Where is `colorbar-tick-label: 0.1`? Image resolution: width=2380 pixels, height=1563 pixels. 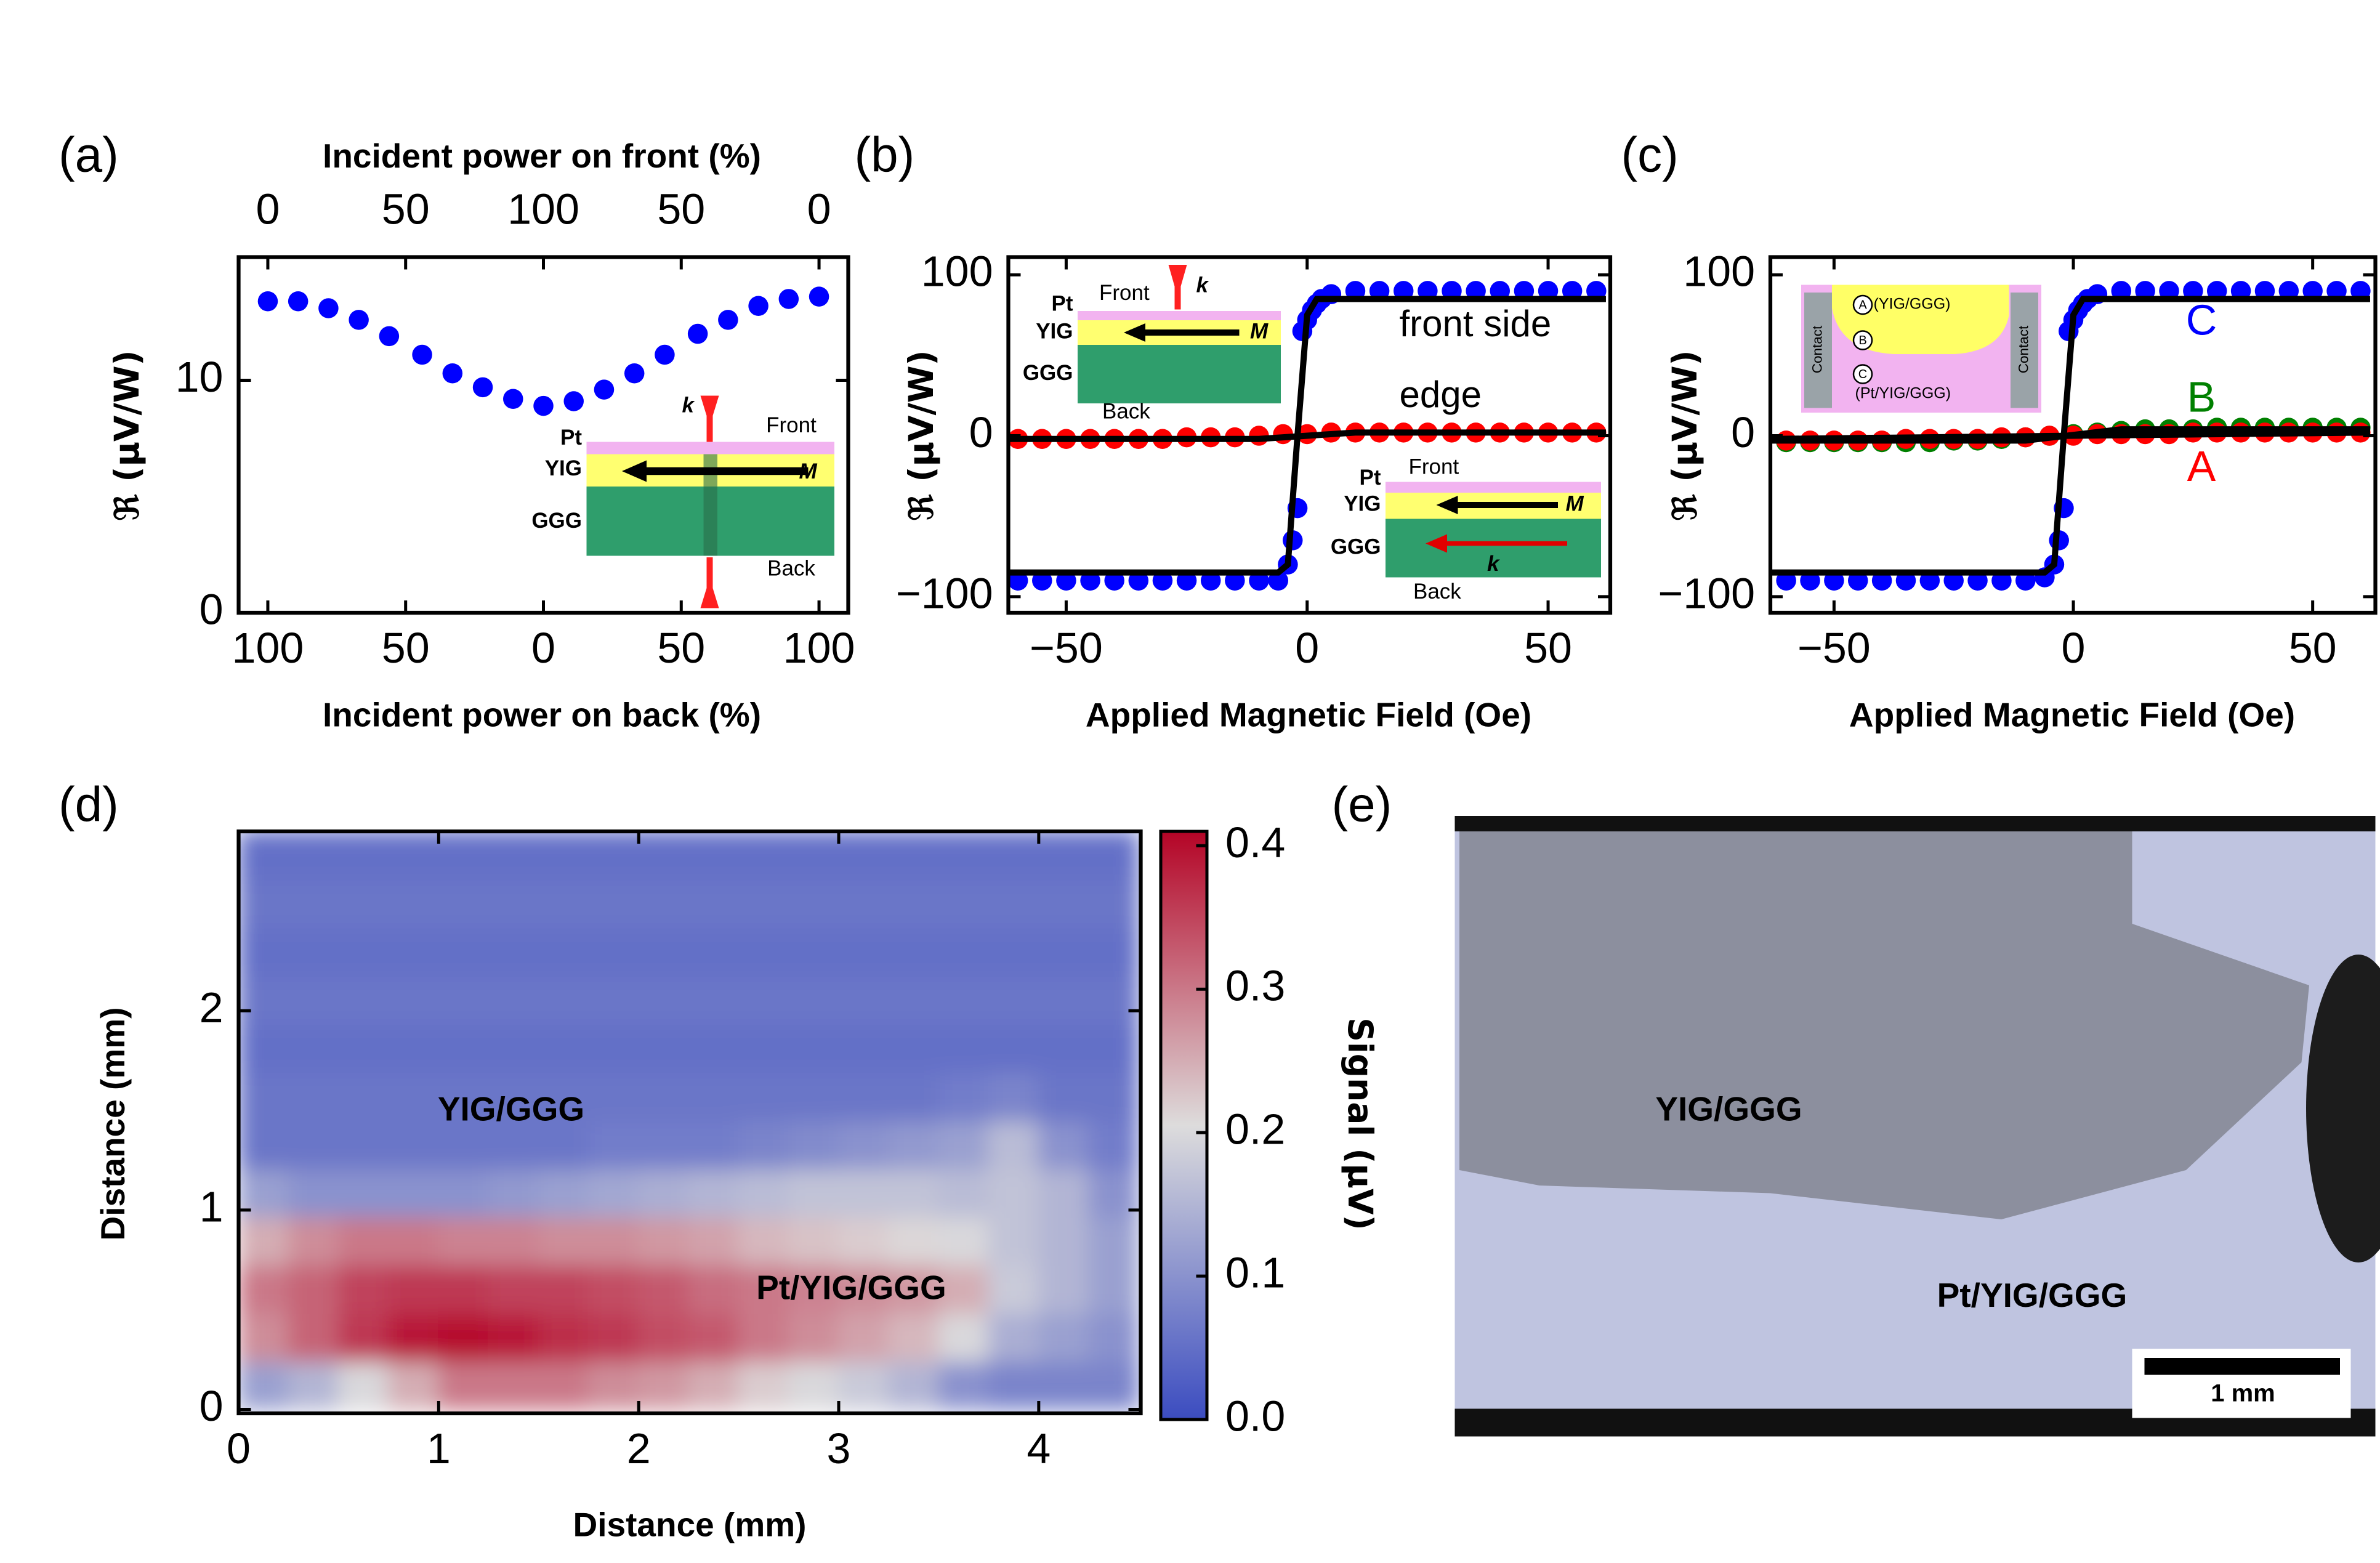
colorbar-tick-label: 0.1 is located at coordinates (1255, 1273).